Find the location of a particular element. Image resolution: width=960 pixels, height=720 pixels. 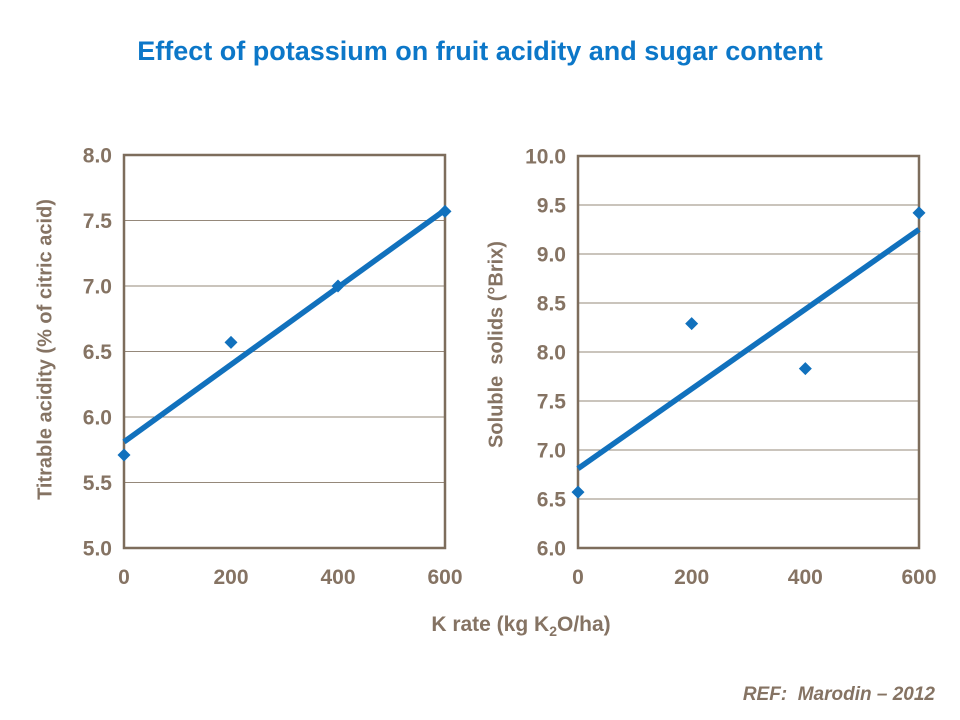

x-axis-label-post: O/ha) is located at coordinates (583, 624).